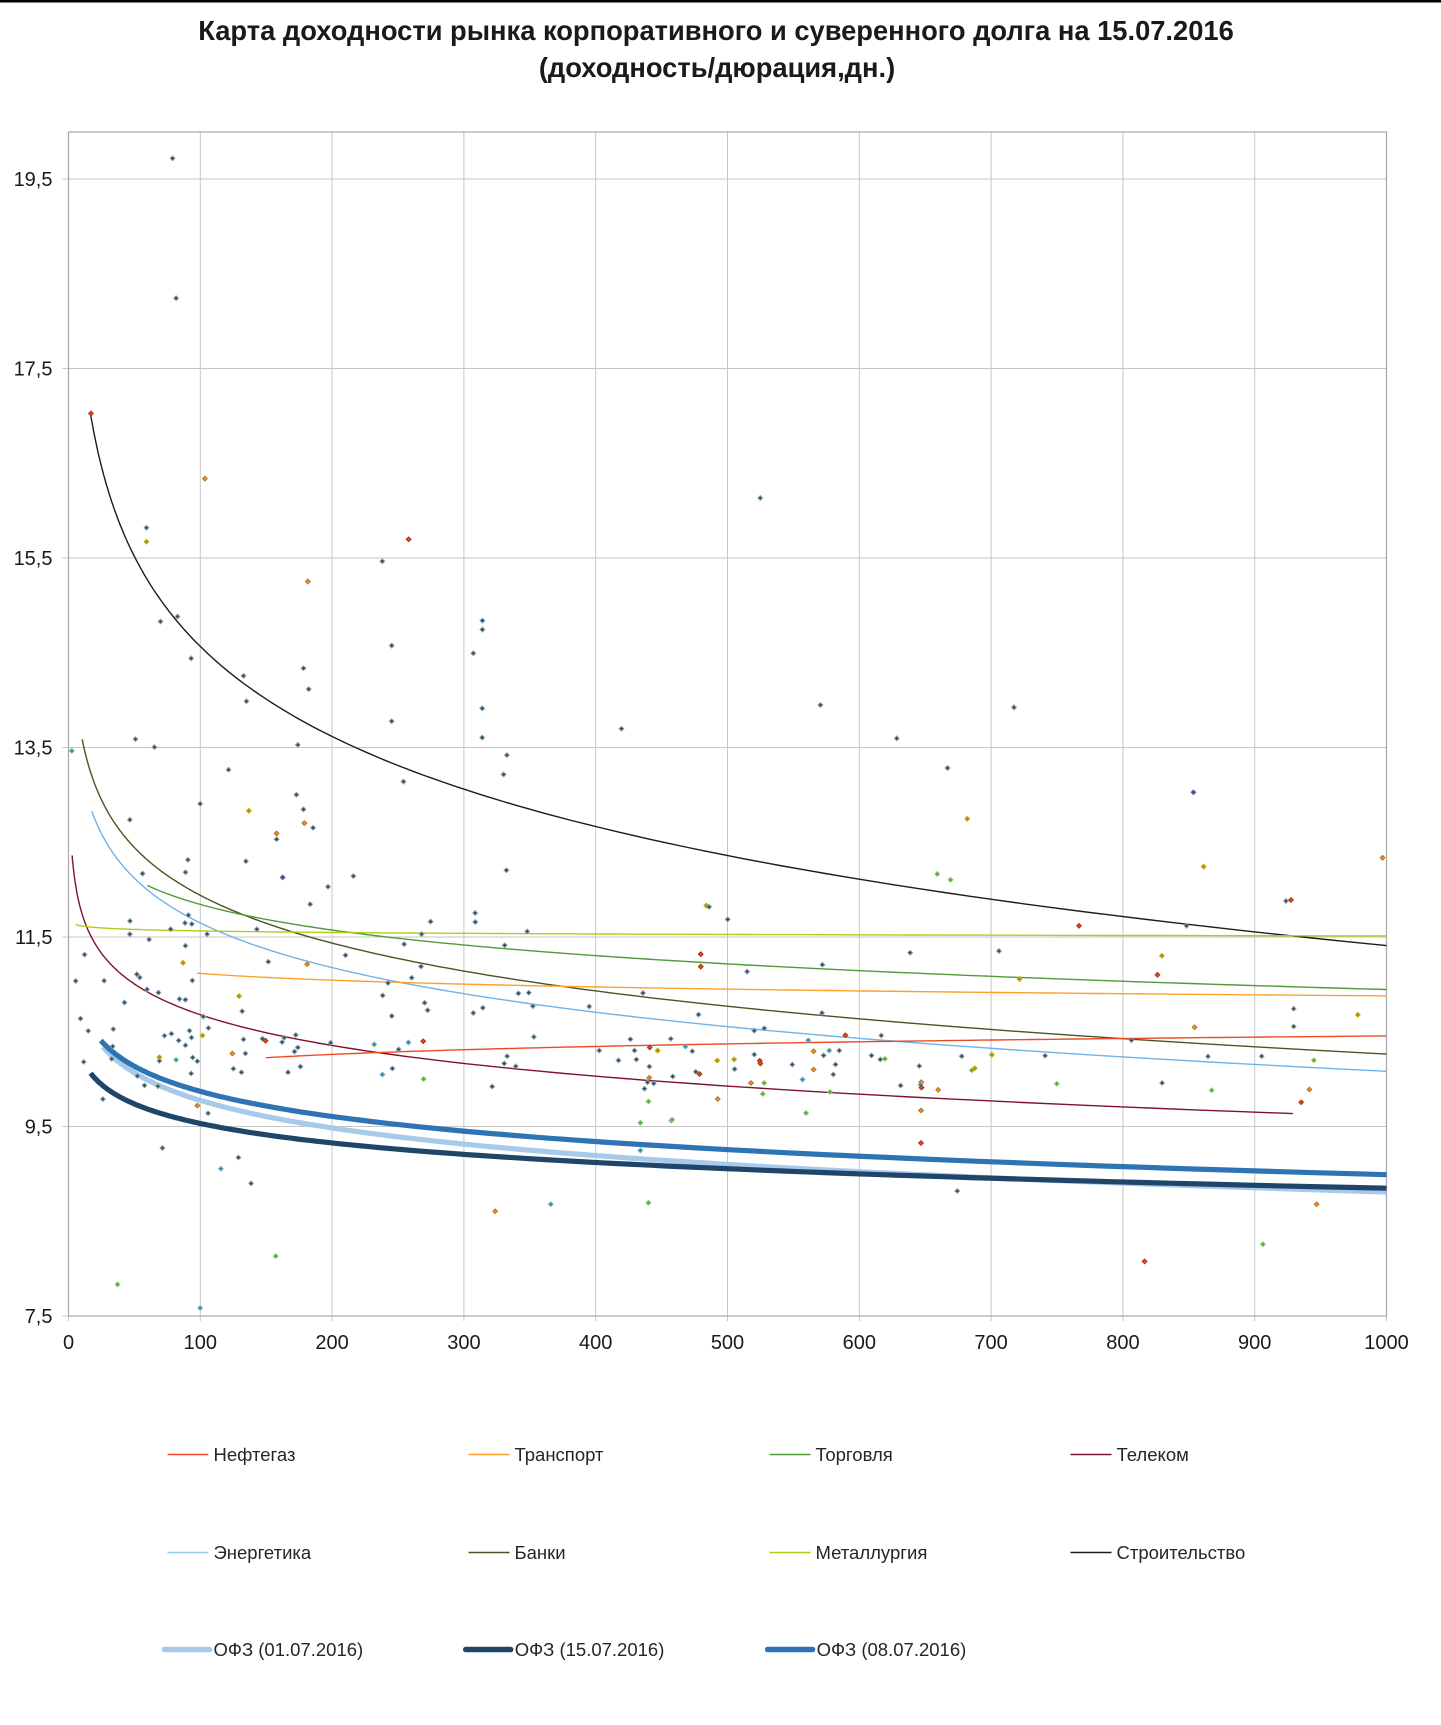 The height and width of the screenshot is (1725, 1441). Describe the element at coordinates (990, 1343) in the screenshot. I see `svg-text: 700` at that location.